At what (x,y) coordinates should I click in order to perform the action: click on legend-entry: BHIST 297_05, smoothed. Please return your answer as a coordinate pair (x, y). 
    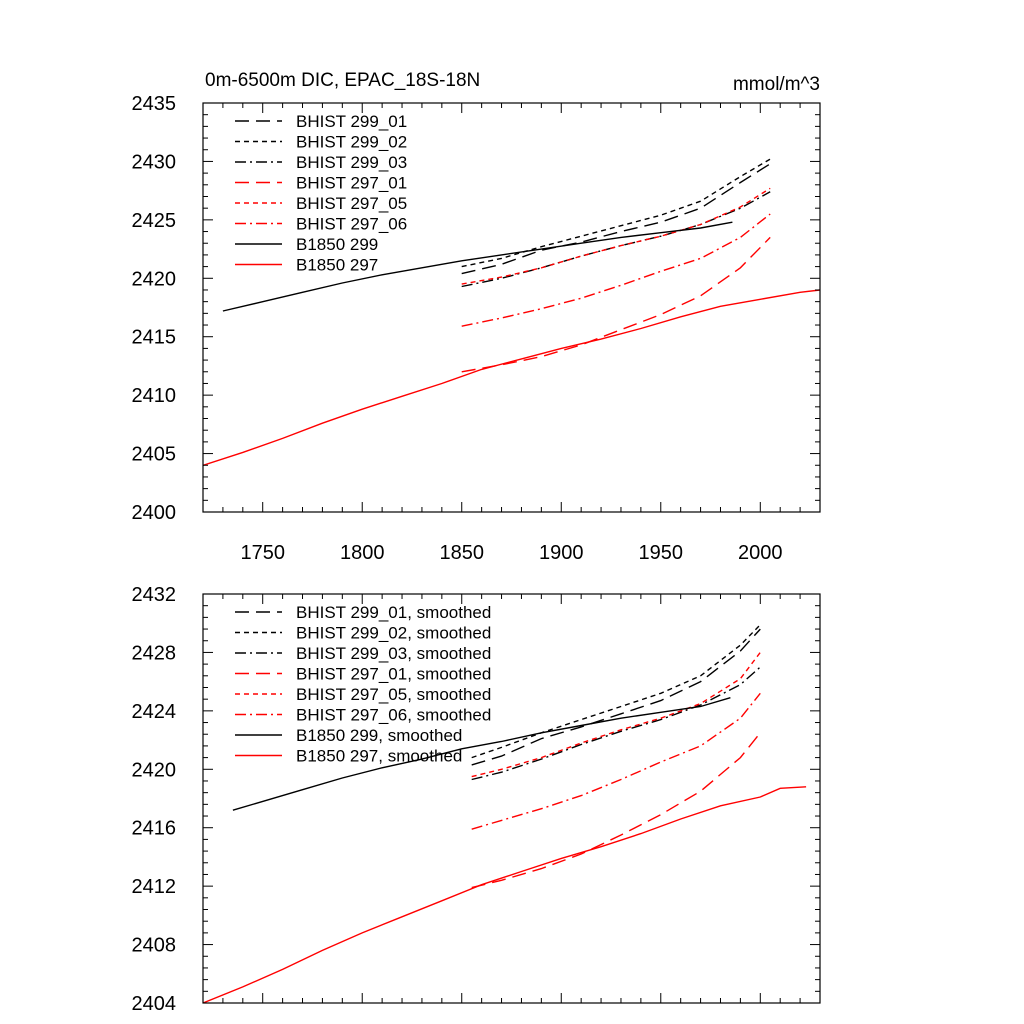
    Looking at the image, I should click on (393, 694).